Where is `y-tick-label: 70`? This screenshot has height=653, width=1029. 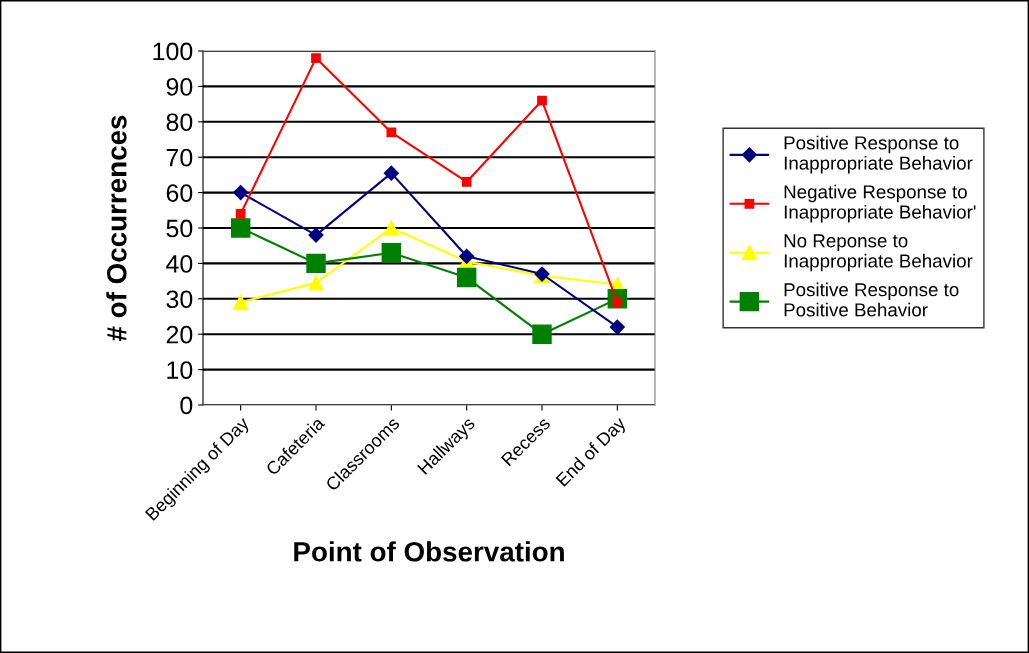 y-tick-label: 70 is located at coordinates (179, 157).